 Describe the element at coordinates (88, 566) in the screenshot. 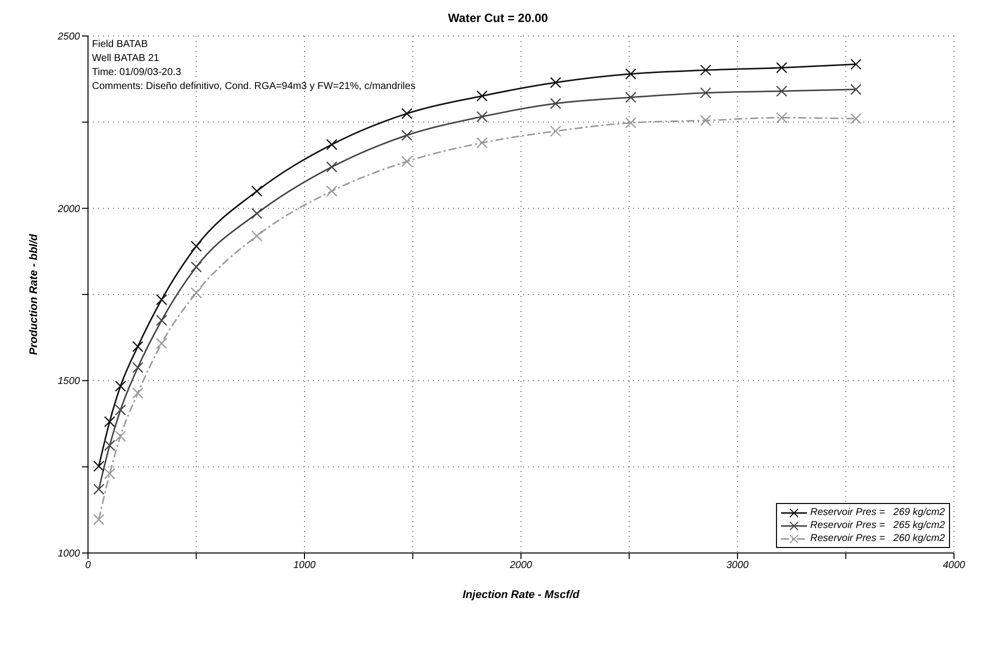

I see `x-tick-label: 0` at that location.